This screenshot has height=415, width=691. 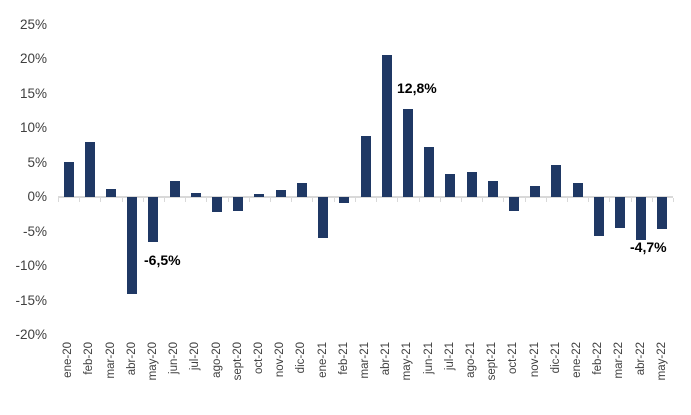 What do you see at coordinates (37, 196) in the screenshot?
I see `y-tick-label: 0%` at bounding box center [37, 196].